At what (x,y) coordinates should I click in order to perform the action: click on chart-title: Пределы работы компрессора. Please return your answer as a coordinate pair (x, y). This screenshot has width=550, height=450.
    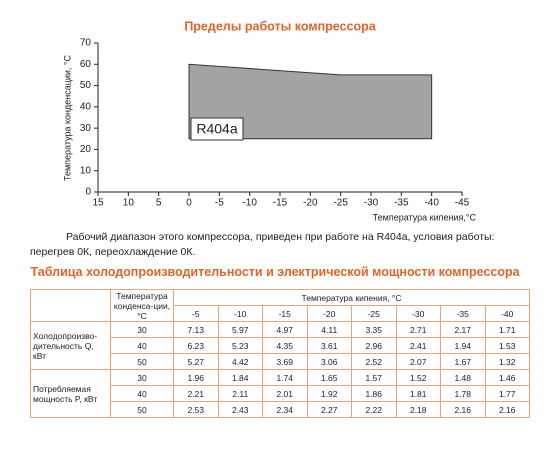
    Looking at the image, I should click on (280, 26).